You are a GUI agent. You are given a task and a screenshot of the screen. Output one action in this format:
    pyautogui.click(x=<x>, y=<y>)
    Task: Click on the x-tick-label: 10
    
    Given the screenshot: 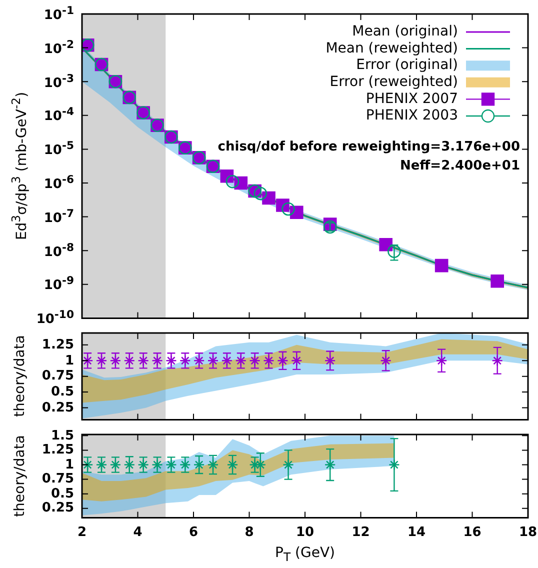 What is the action you would take?
    pyautogui.click(x=305, y=532)
    